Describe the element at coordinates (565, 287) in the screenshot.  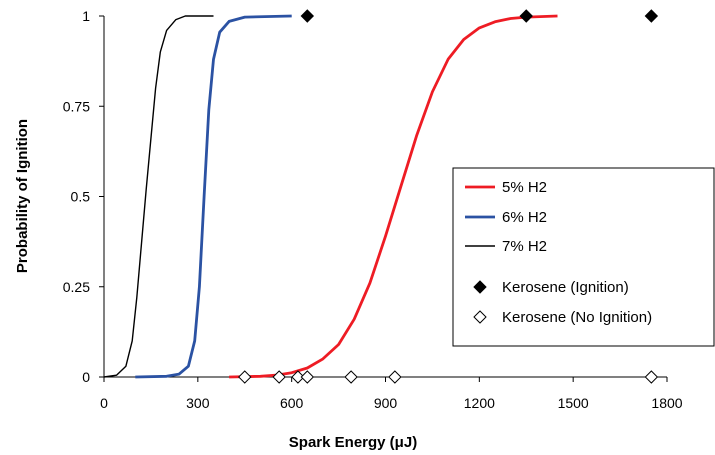
I see `legend-label: Kerosene (Ignition)` at that location.